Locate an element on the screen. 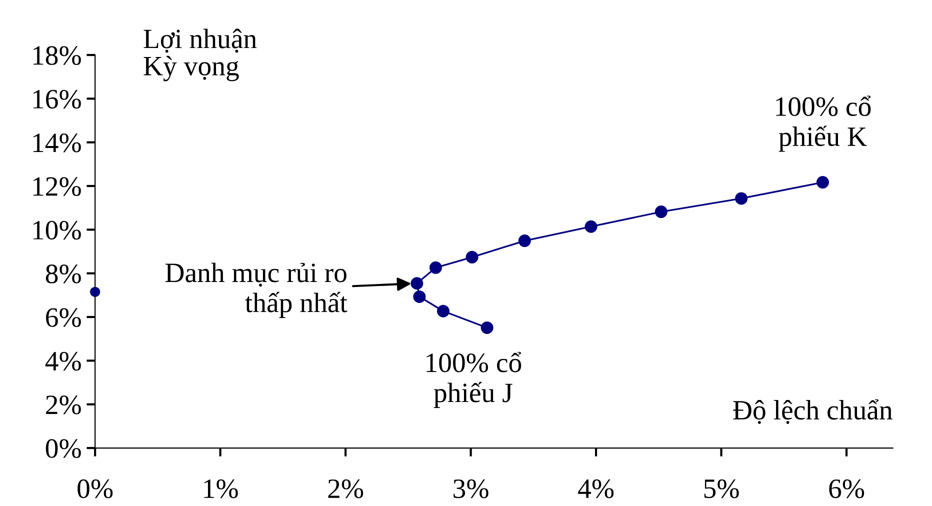 This screenshot has width=932, height=506. x-tick-label: 5% is located at coordinates (721, 488).